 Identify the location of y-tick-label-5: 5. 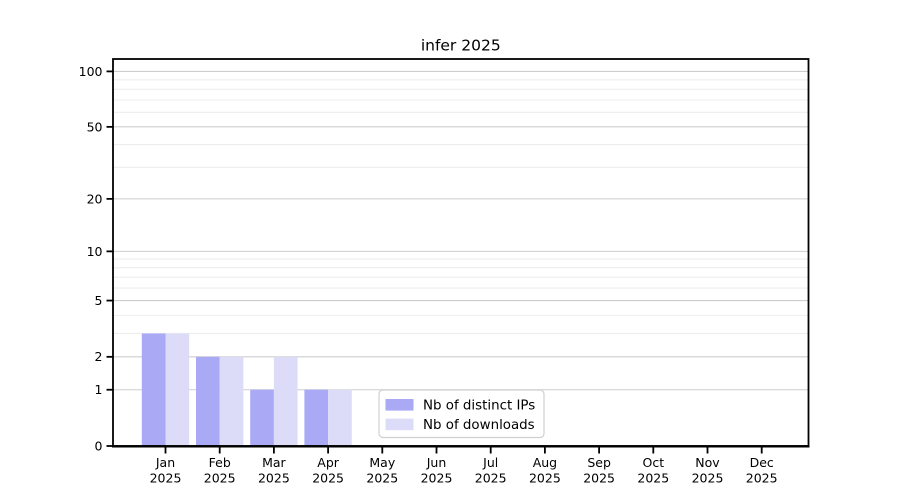
(99, 300).